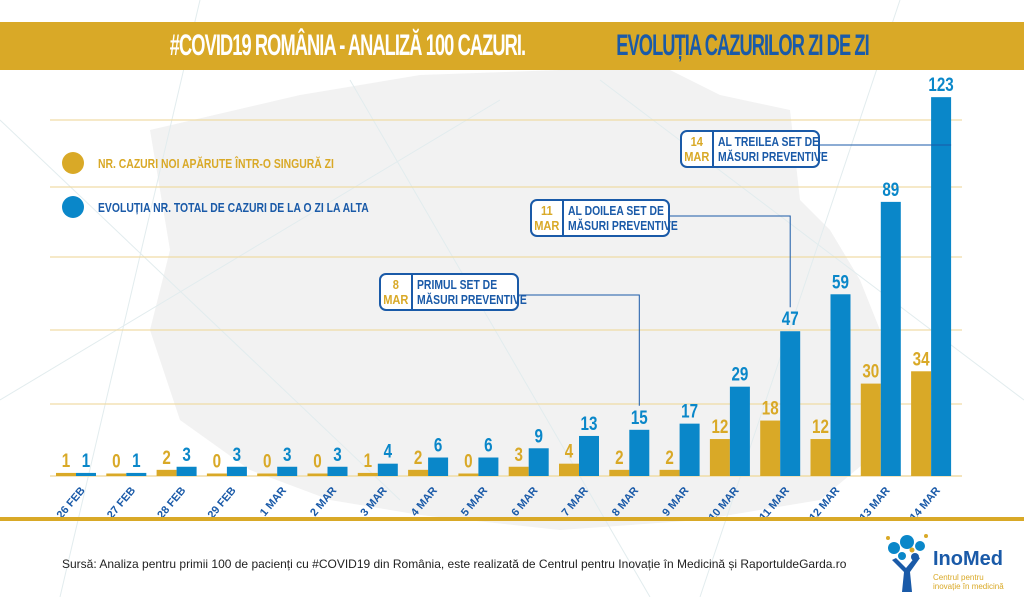 This screenshot has width=1024, height=597. What do you see at coordinates (968, 582) in the screenshot?
I see `logo-subtitle: Centrul pentru inovație în medicină` at bounding box center [968, 582].